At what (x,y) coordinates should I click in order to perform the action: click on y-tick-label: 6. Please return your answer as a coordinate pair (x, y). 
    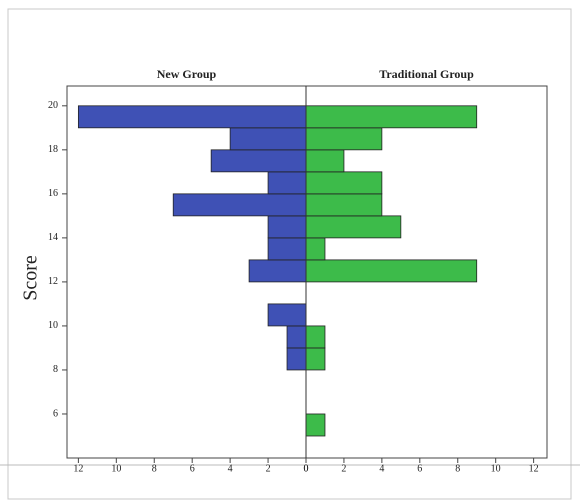
    Looking at the image, I should click on (55, 413).